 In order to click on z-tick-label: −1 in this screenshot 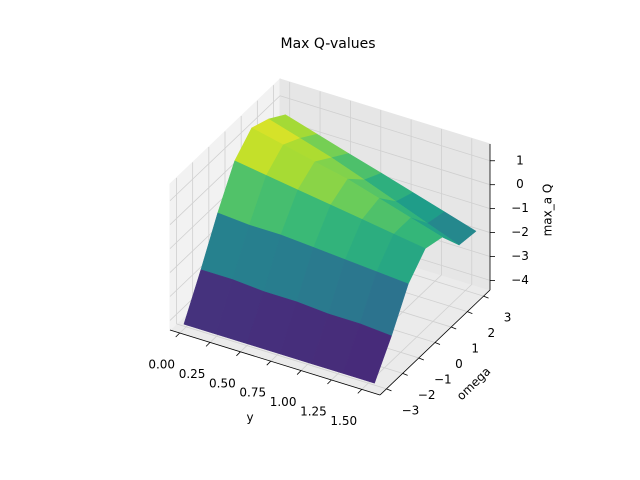, I will do `click(520, 208)`.